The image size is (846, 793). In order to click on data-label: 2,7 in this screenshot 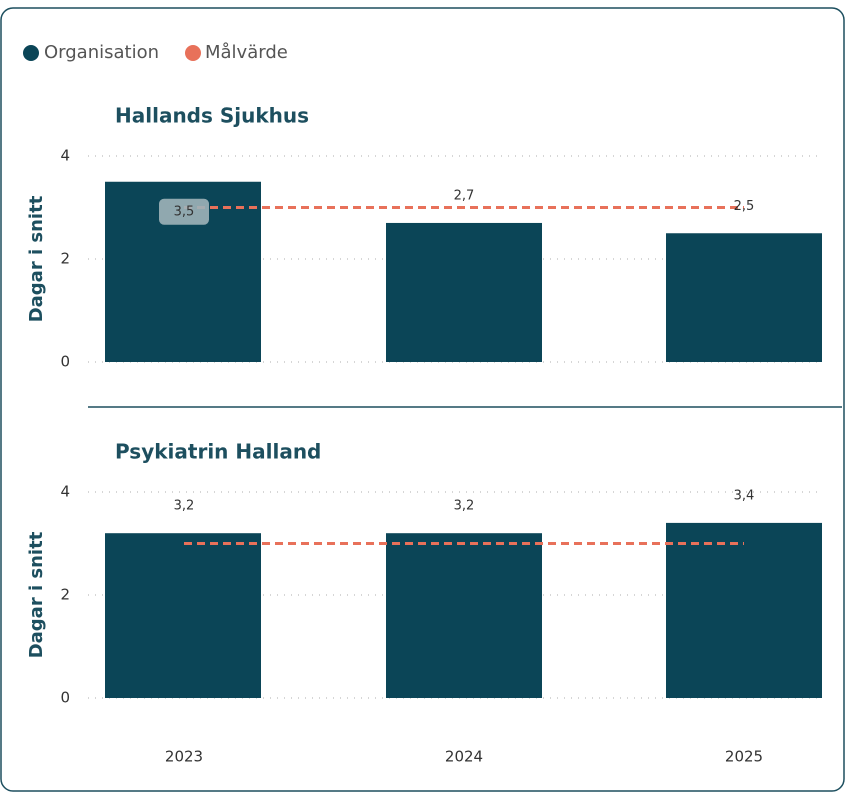, I will do `click(464, 195)`.